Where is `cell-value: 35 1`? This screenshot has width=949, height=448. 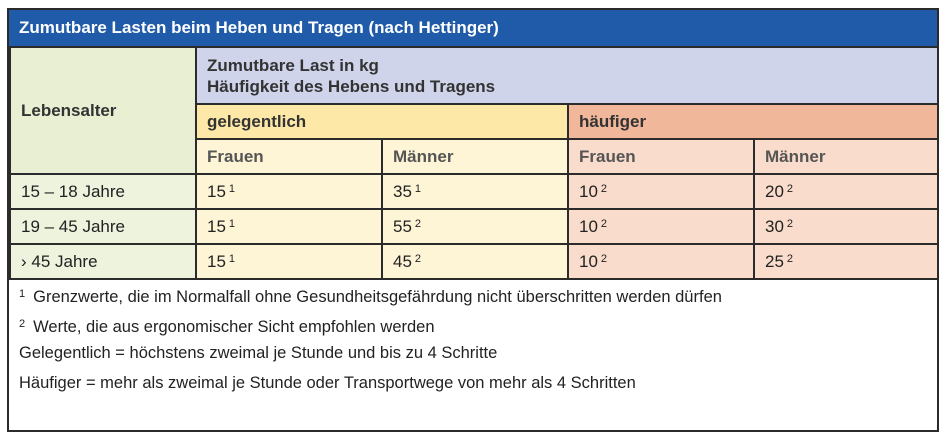 cell-value: 35 1 is located at coordinates (475, 191).